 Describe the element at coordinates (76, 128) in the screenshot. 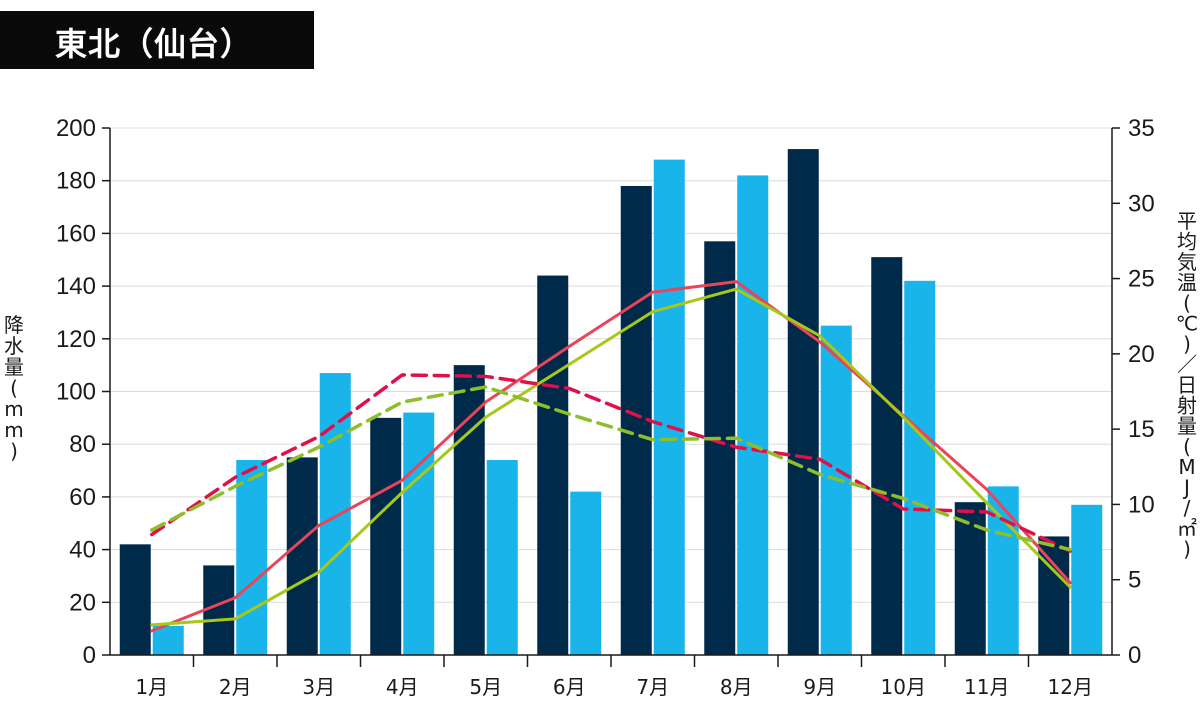

I see `left-tick-label: 200` at that location.